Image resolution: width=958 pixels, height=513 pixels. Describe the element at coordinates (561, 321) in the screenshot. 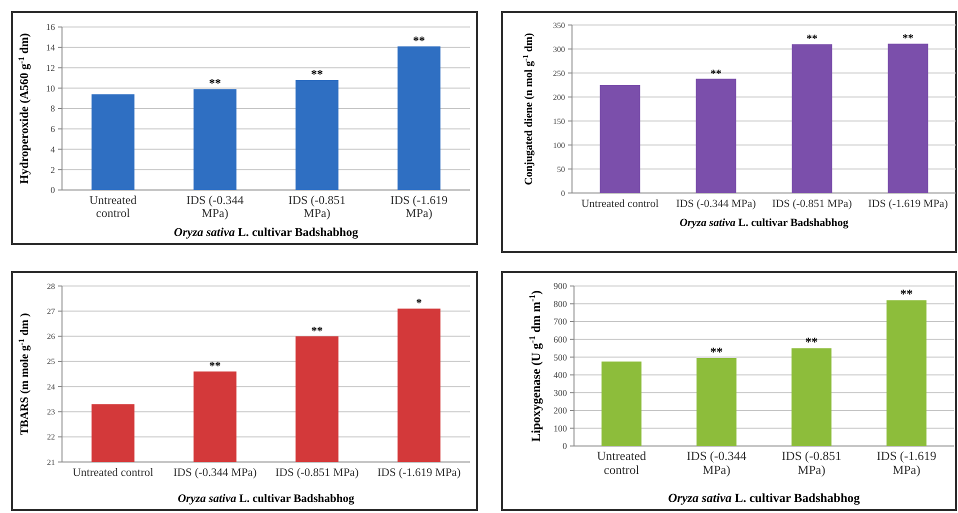

I see `y-tick-label: 700` at that location.